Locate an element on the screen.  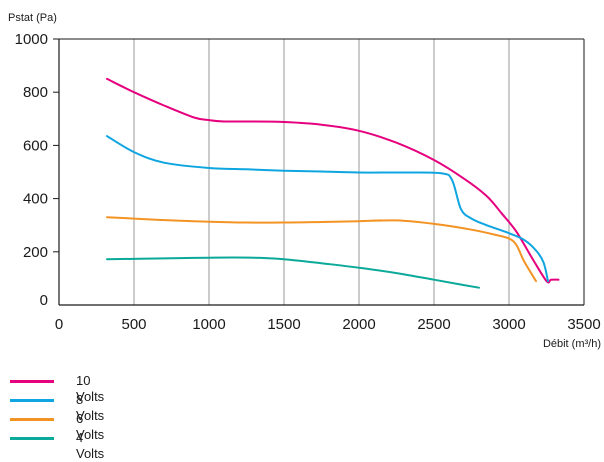
y-tick-label: 400 is located at coordinates (35, 199).